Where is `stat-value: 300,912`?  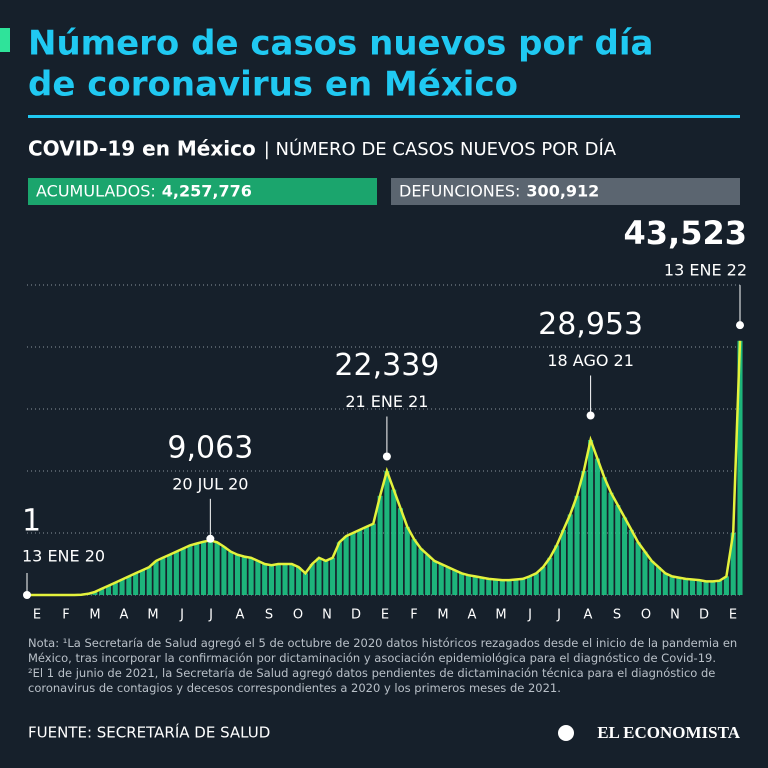
stat-value: 300,912 is located at coordinates (562, 191).